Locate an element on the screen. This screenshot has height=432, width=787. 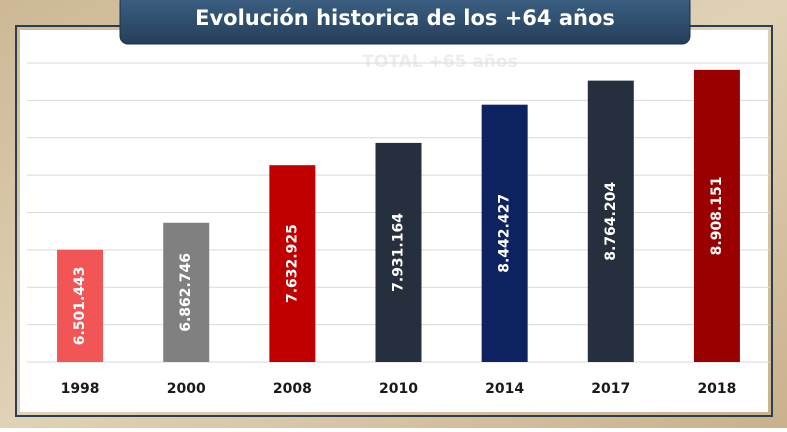
x-tick-label: 2014 is located at coordinates (504, 389).